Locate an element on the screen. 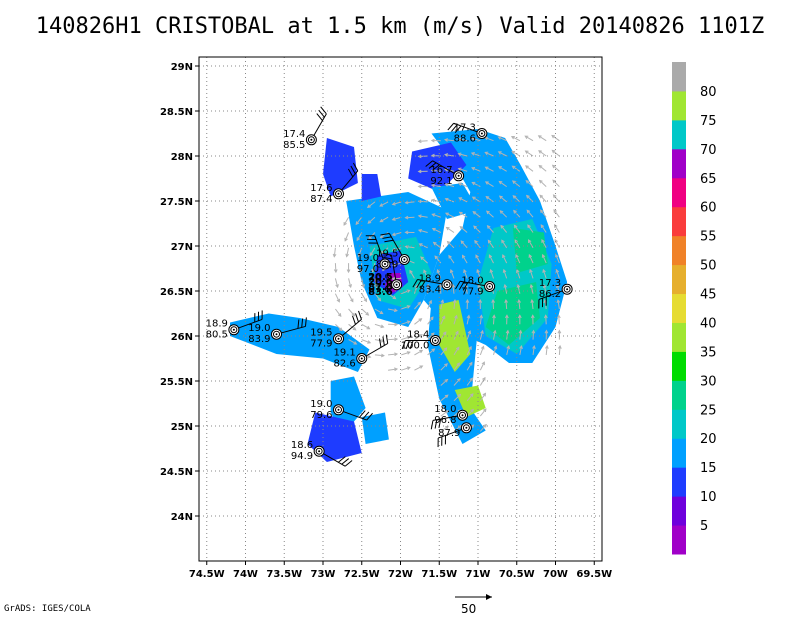  y-tick-label: 25N is located at coordinates (182, 427).